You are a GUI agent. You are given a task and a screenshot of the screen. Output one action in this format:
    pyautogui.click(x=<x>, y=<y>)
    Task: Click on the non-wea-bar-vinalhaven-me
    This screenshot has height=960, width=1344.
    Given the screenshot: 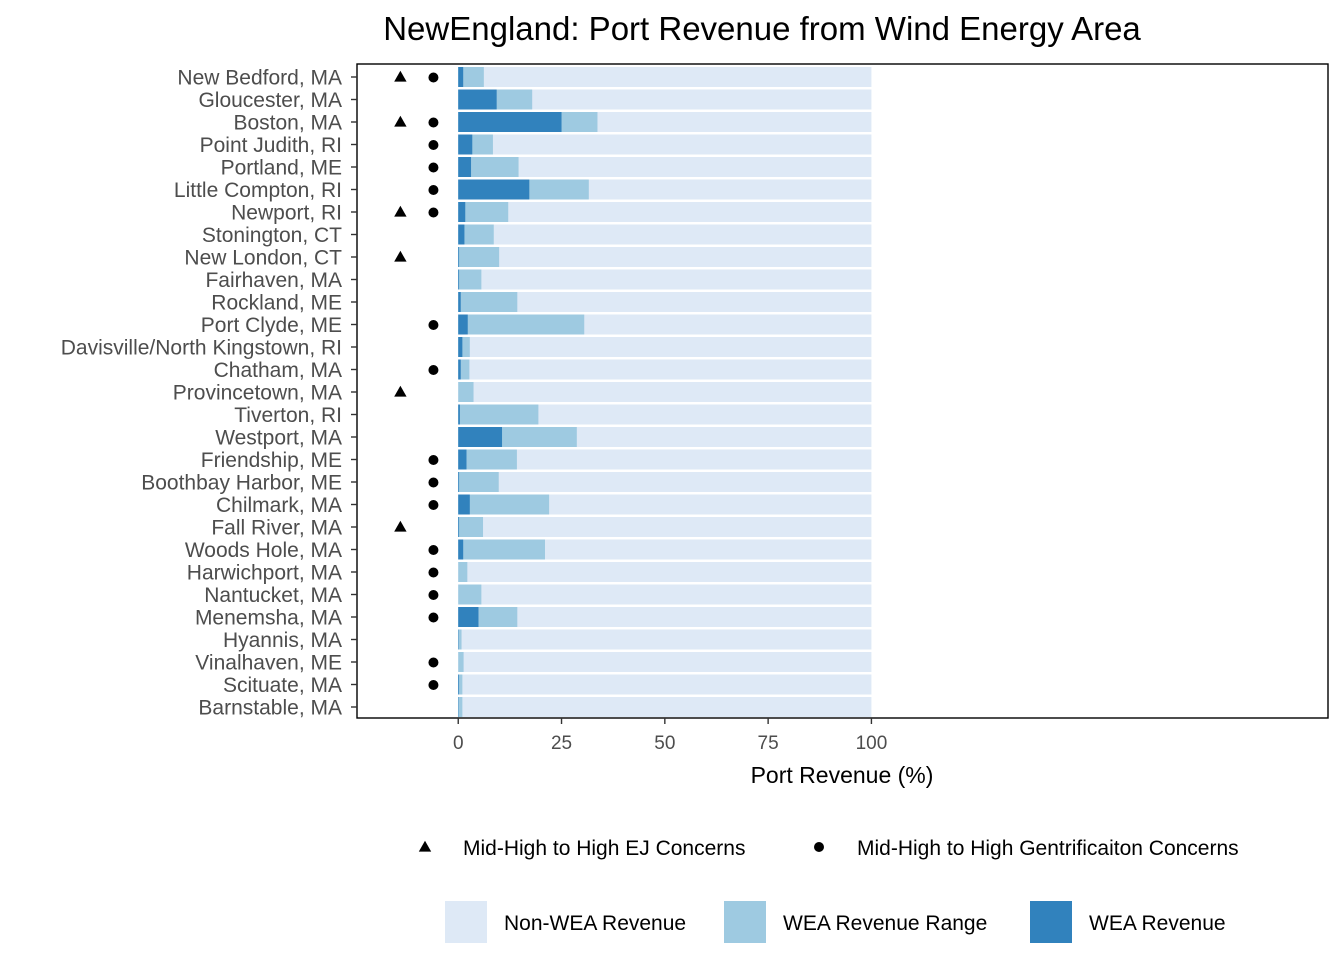 What is the action you would take?
    pyautogui.click(x=665, y=662)
    